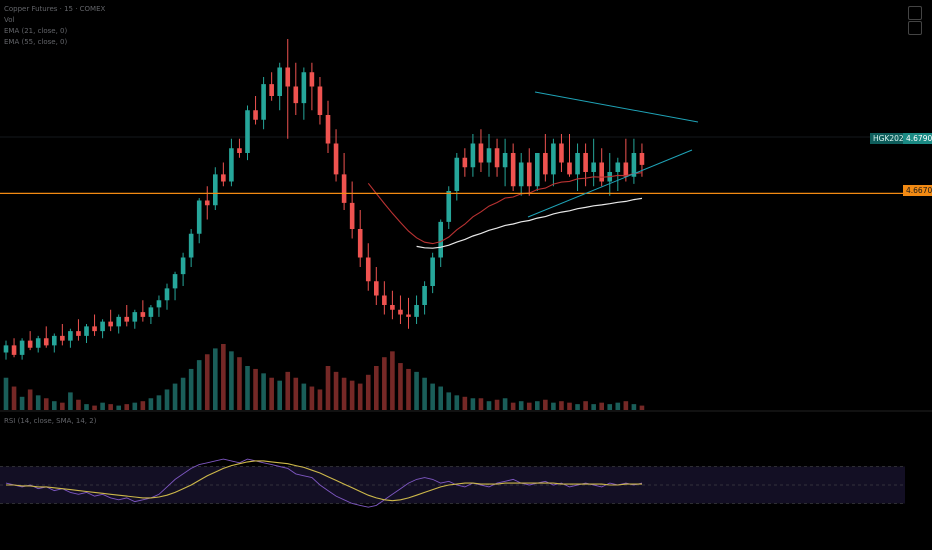 This screenshot has height=550, width=932. I want to click on legend-ema-fast: EMA (21, close, 0), so click(36, 31).